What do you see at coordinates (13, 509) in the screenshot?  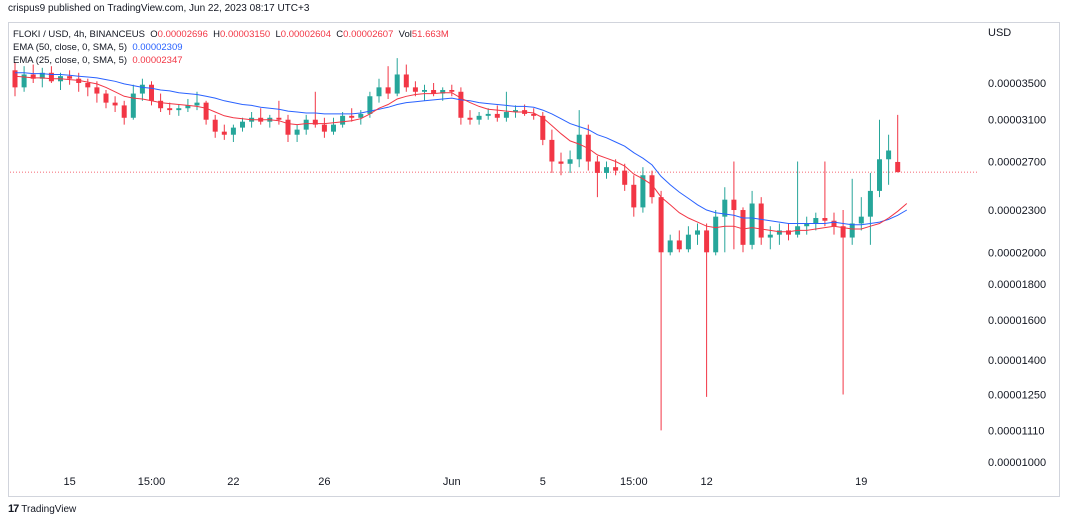 I see `tradingview-mark-icon: 17` at bounding box center [13, 509].